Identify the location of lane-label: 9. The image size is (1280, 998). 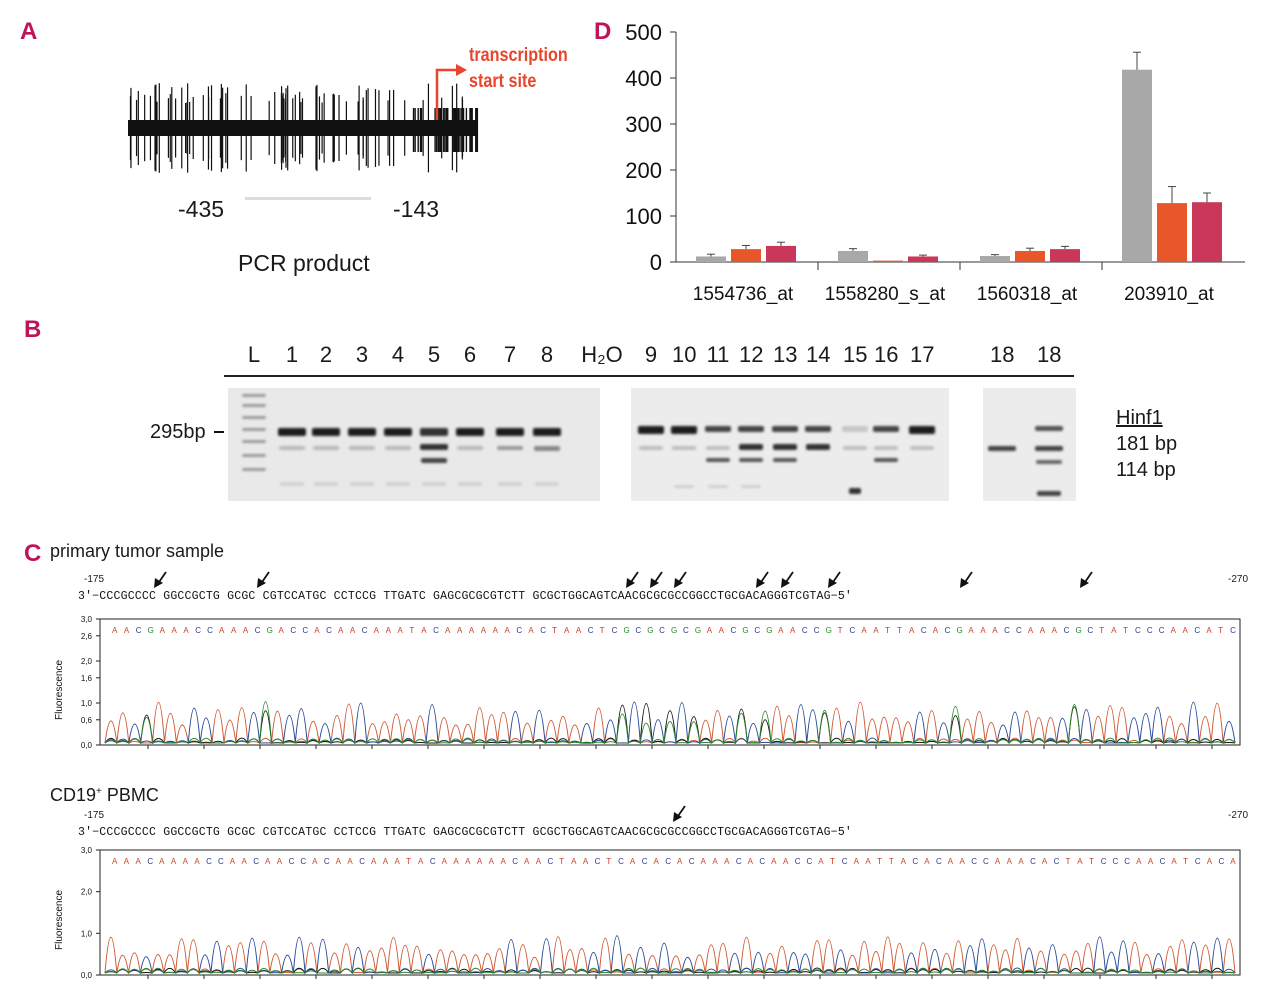
(651, 354).